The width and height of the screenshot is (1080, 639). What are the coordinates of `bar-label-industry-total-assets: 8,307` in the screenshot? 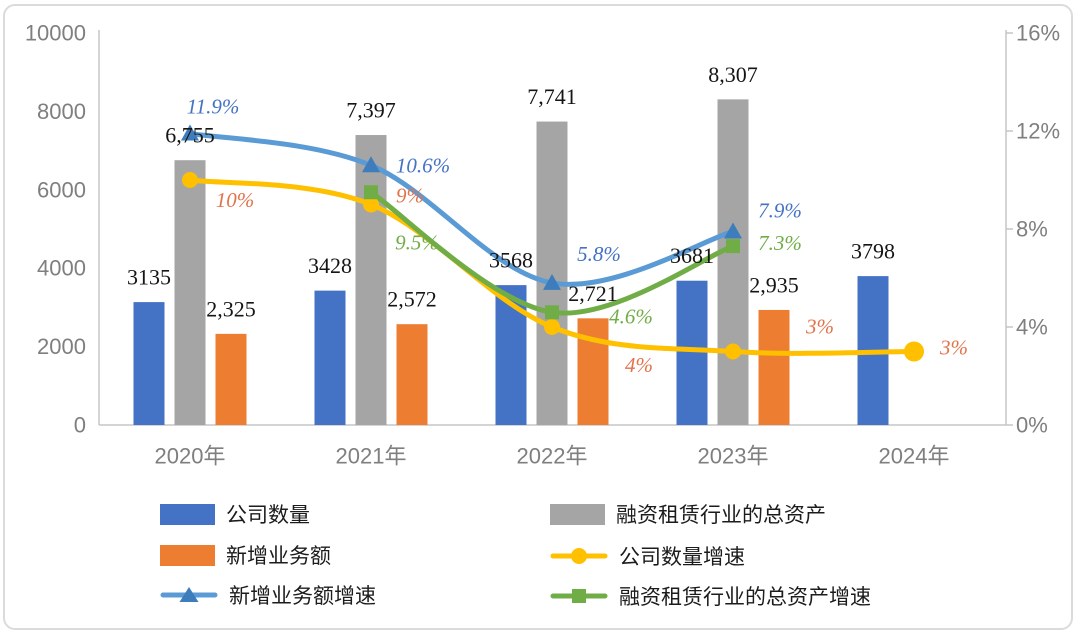 It's located at (733, 74).